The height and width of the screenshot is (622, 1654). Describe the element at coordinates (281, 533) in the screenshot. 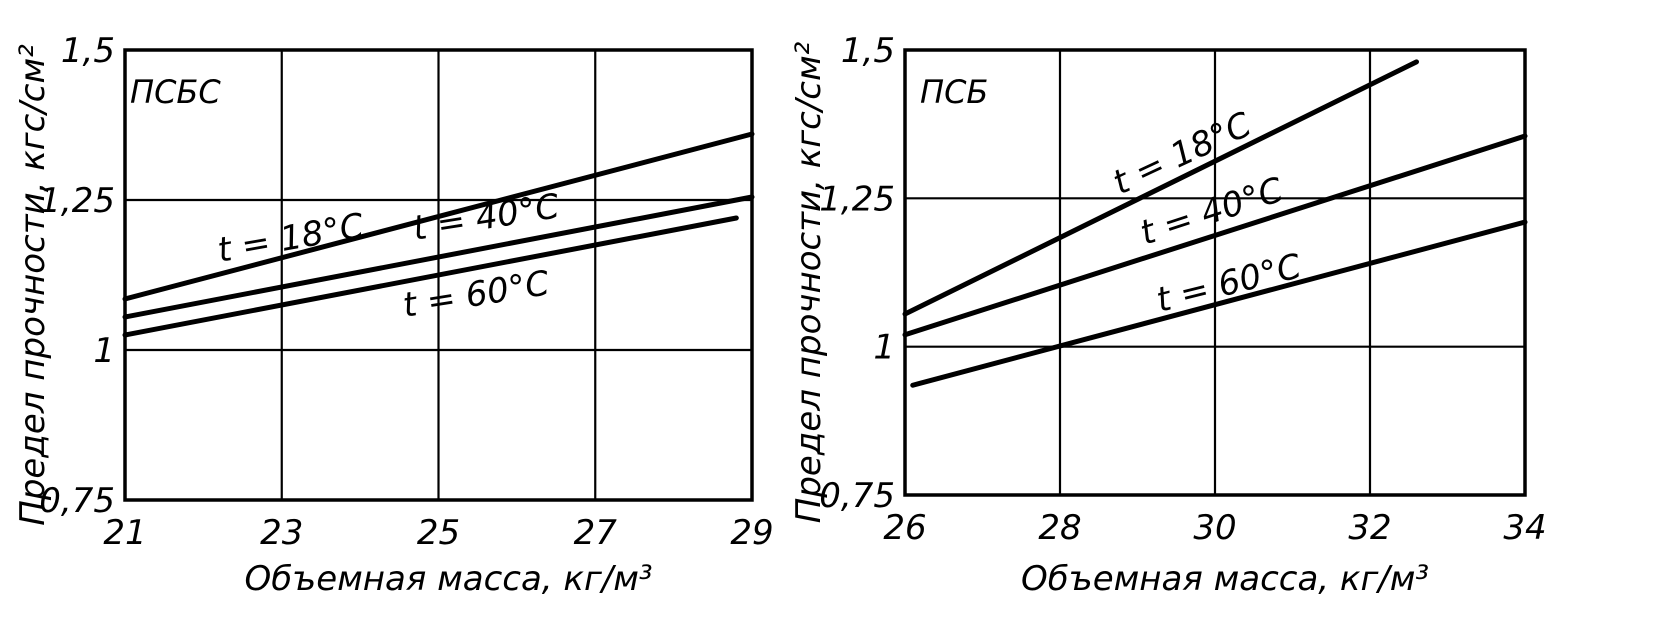

I see `x-tick-label: 23` at that location.